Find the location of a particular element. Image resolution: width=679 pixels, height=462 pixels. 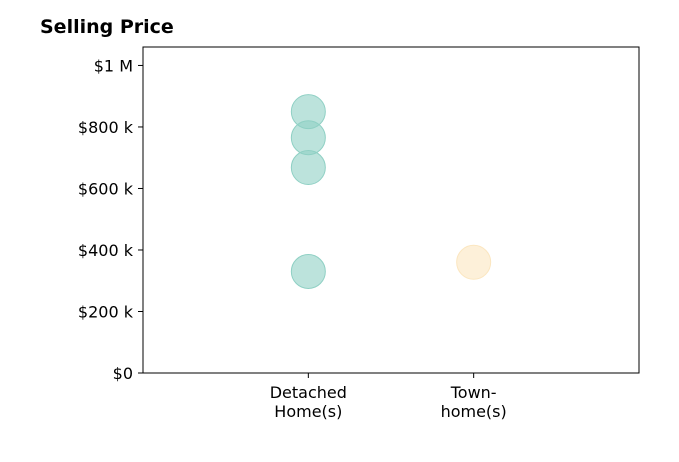

y-tick-label: $600 k is located at coordinates (106, 188).